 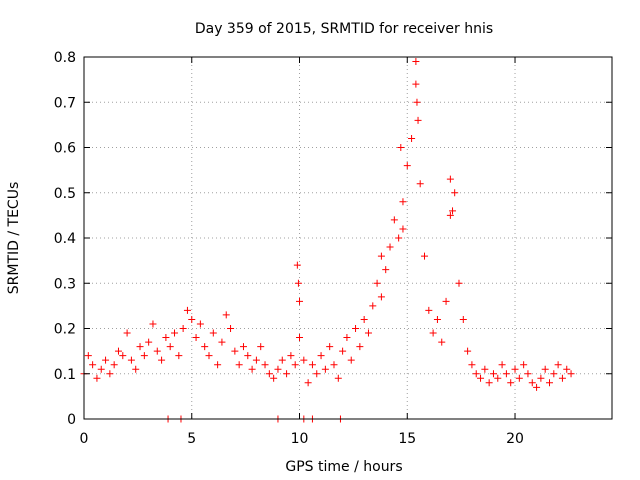 What do you see at coordinates (300, 439) in the screenshot?
I see `x-tick-label: 10` at bounding box center [300, 439].